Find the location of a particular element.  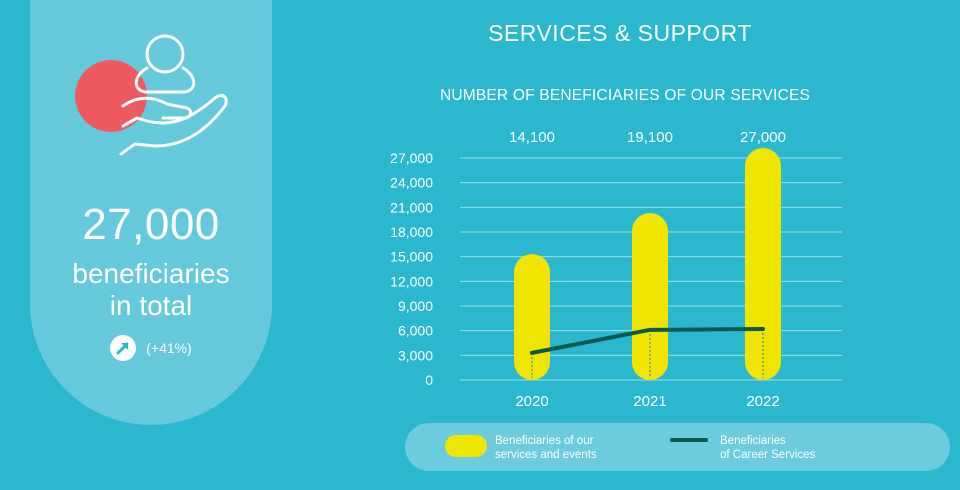

x-tick-label: 2021 is located at coordinates (649, 401).